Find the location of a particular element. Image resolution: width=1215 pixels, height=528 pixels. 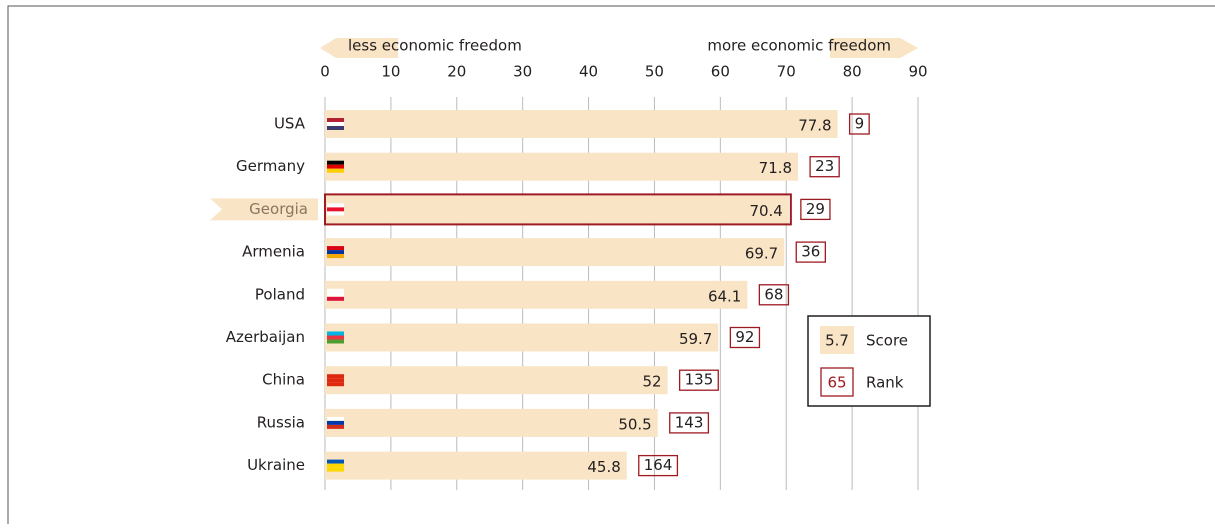

rank-label: 164 is located at coordinates (658, 465).